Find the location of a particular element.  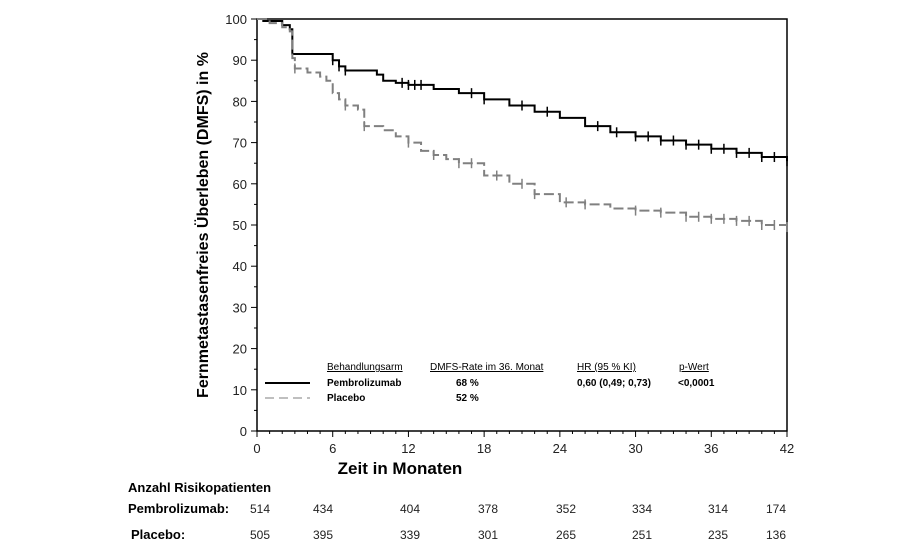

y-tick-label: 0 is located at coordinates (243, 431).